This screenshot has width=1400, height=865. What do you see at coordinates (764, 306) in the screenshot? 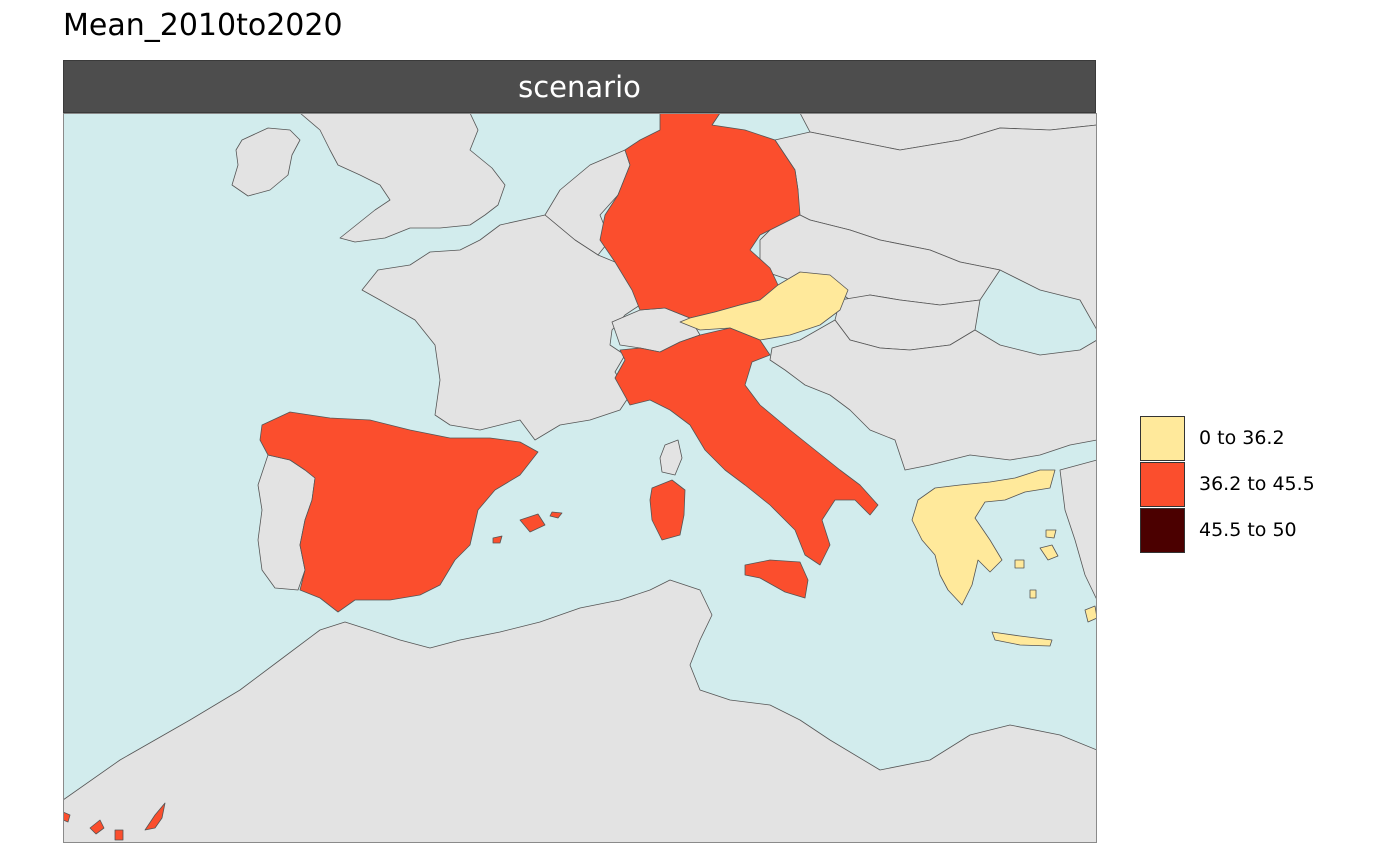
I see `country-austria` at bounding box center [764, 306].